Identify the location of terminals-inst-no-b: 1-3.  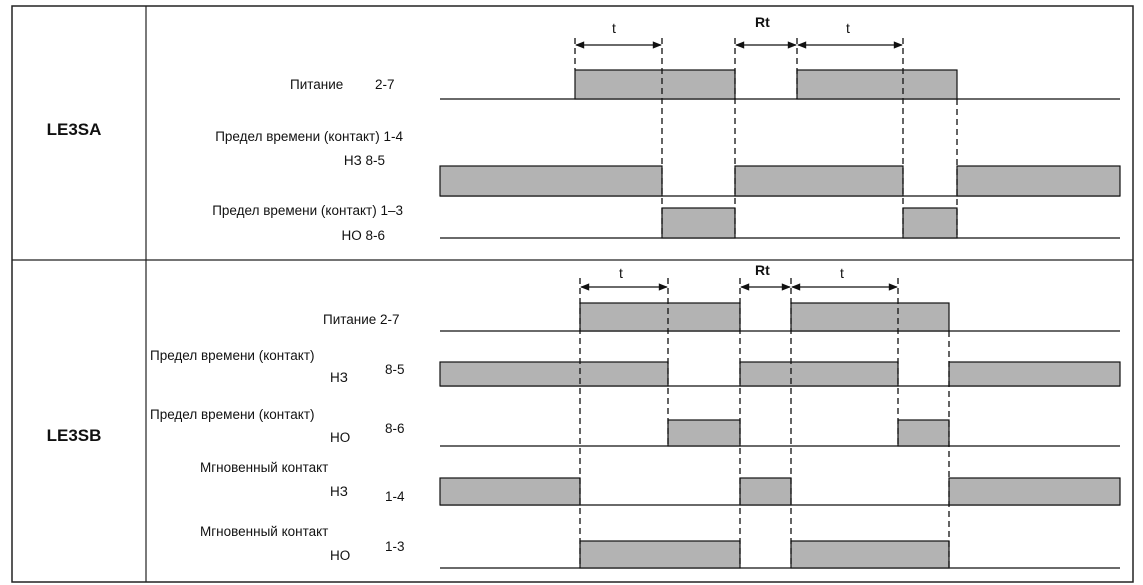
(395, 546).